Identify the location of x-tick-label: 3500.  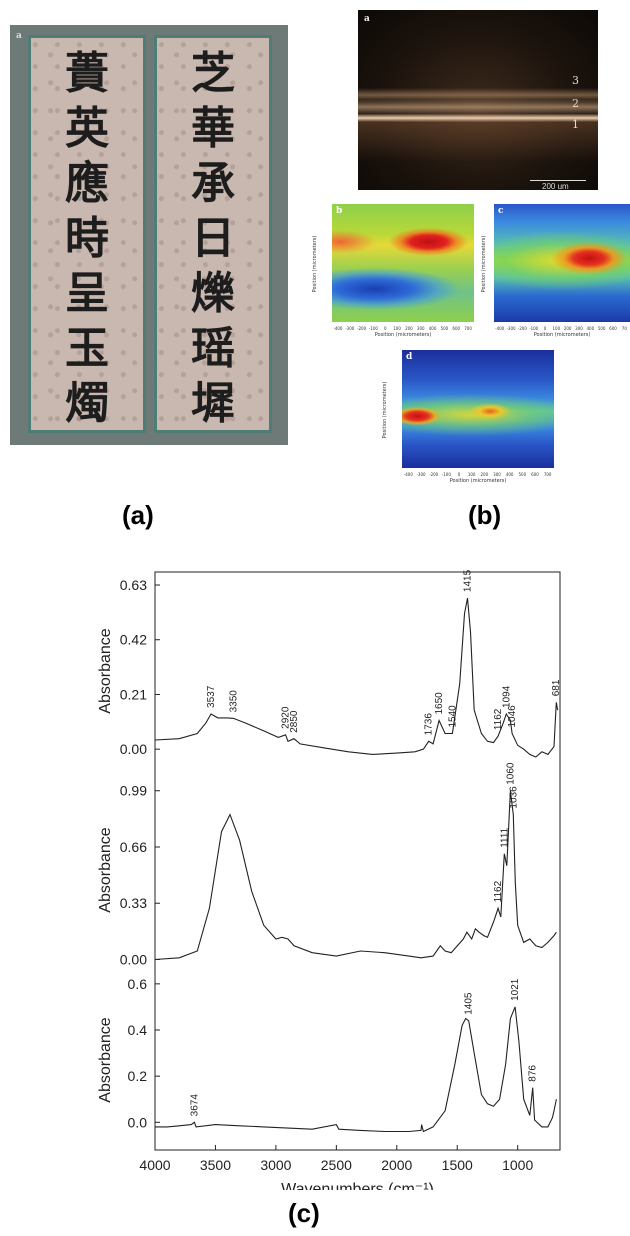
(215, 1165).